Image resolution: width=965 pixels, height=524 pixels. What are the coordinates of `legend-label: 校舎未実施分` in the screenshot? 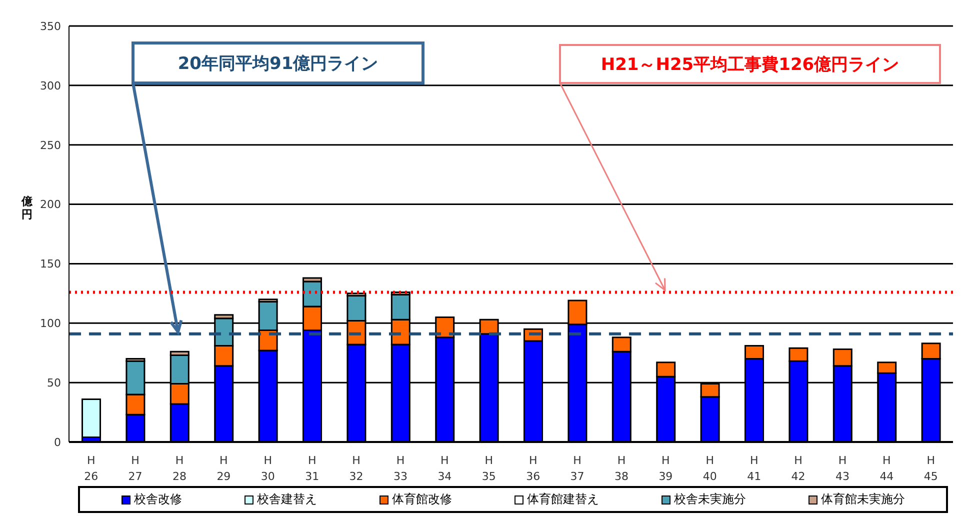 It's located at (710, 499).